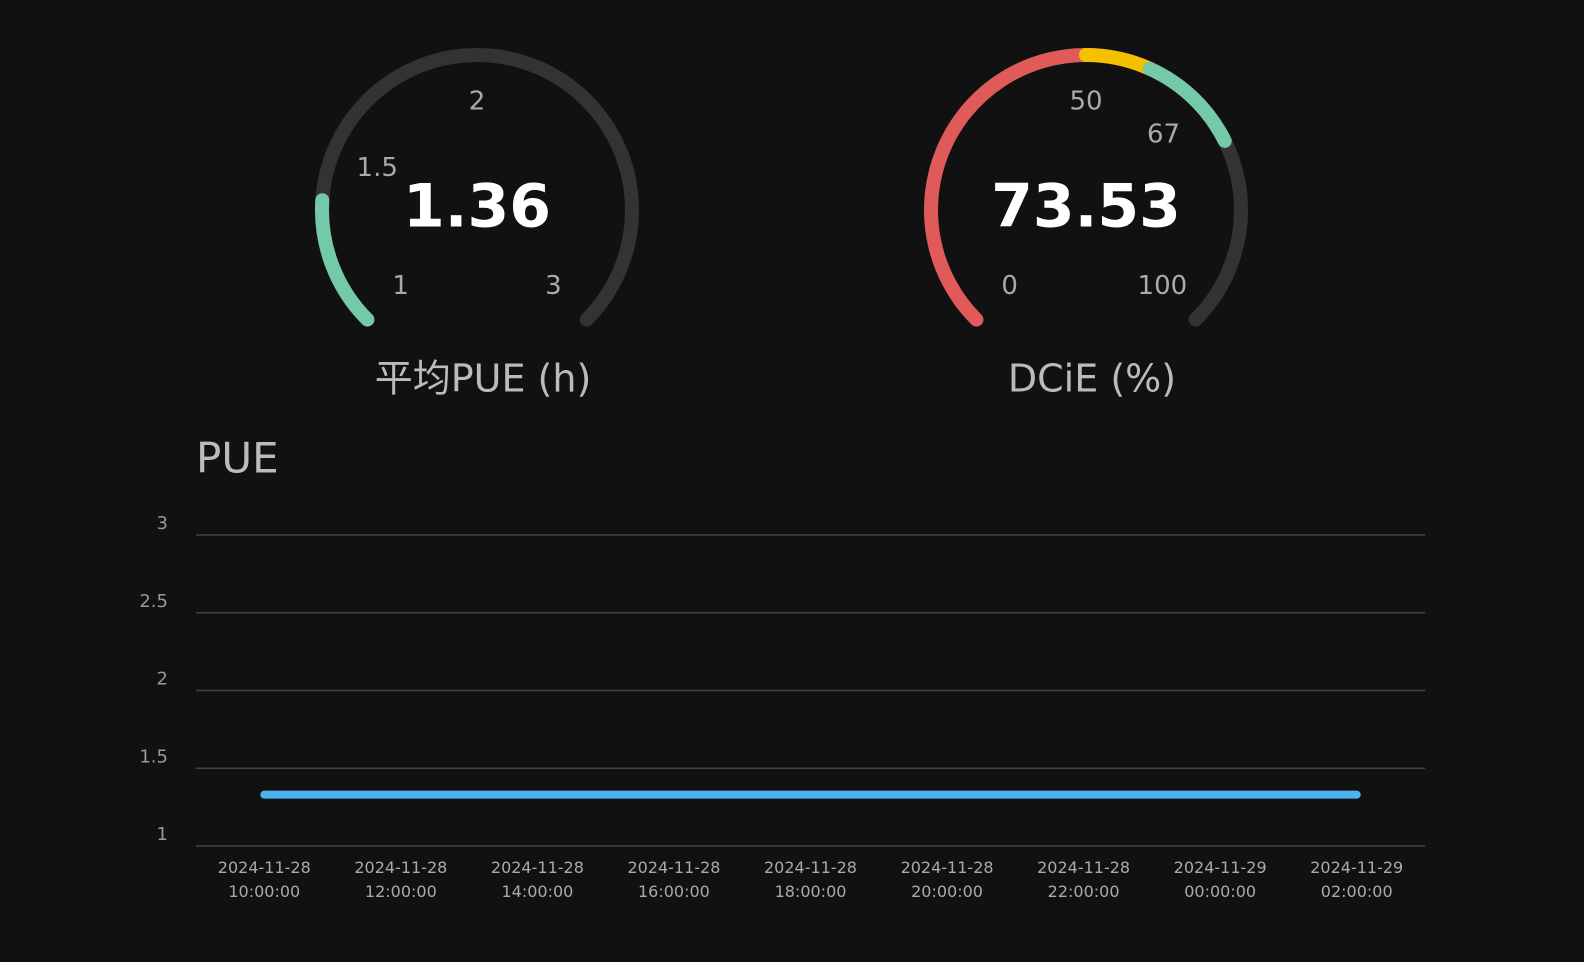  Describe the element at coordinates (1086, 207) in the screenshot. I see `gauge-value: 73.53` at that location.